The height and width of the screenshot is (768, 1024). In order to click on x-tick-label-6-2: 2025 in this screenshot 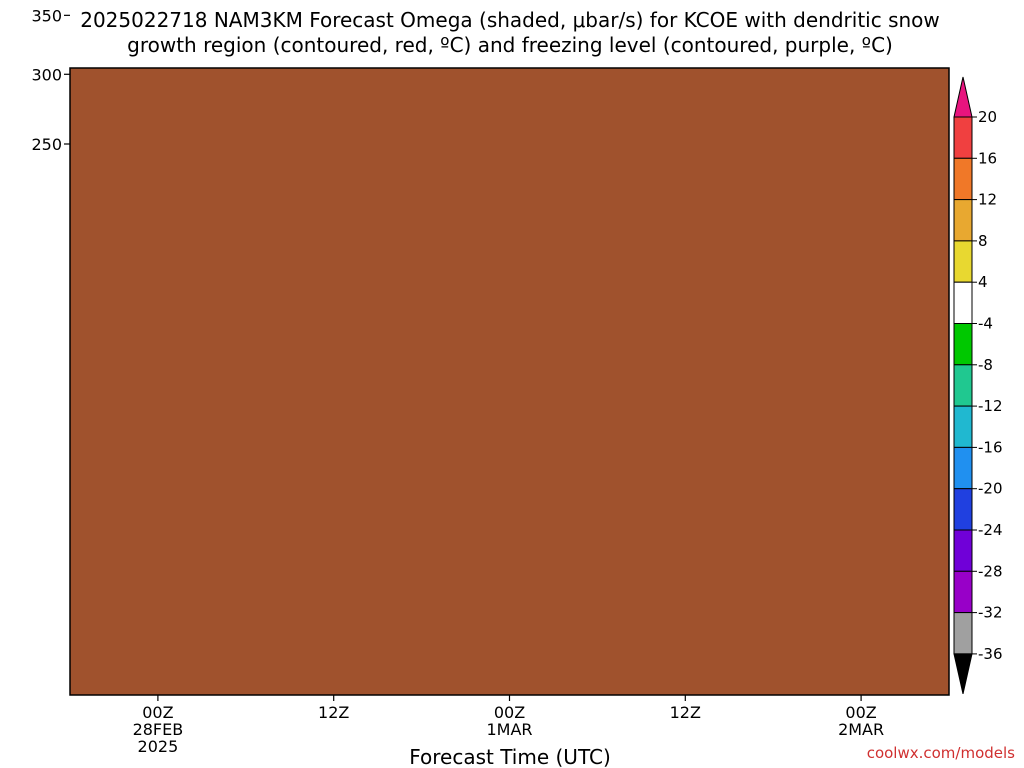, I will do `click(158, 746)`.